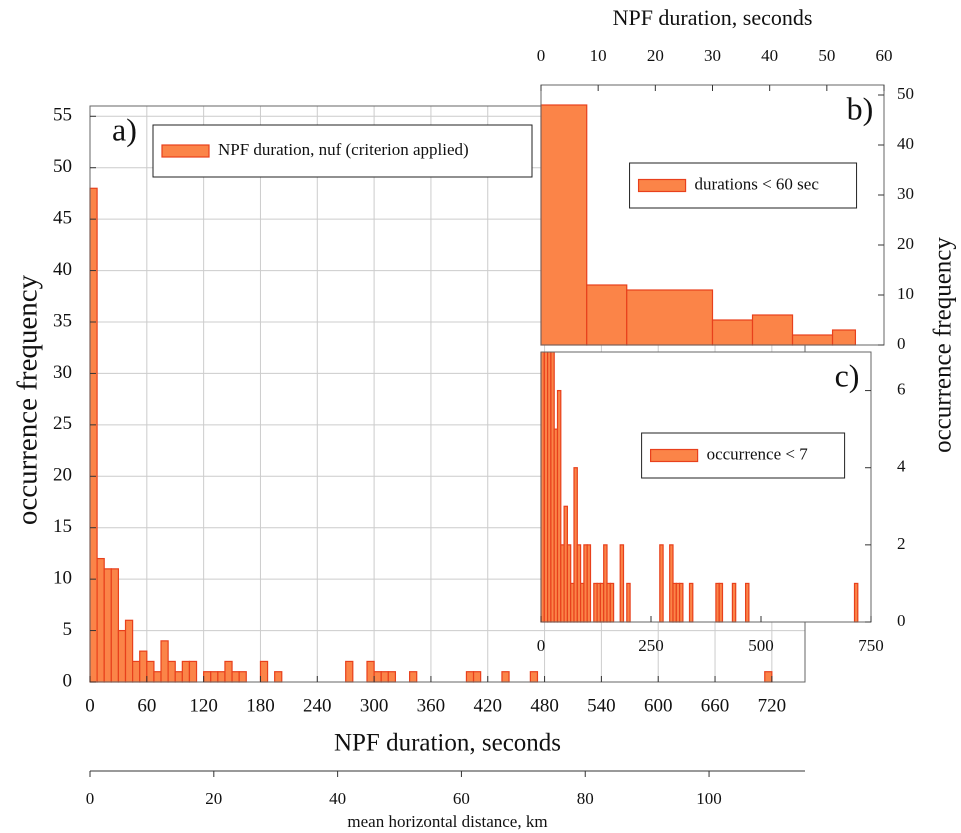 This screenshot has height=833, width=961. I want to click on x2-tick-label: 40, so click(337, 798).